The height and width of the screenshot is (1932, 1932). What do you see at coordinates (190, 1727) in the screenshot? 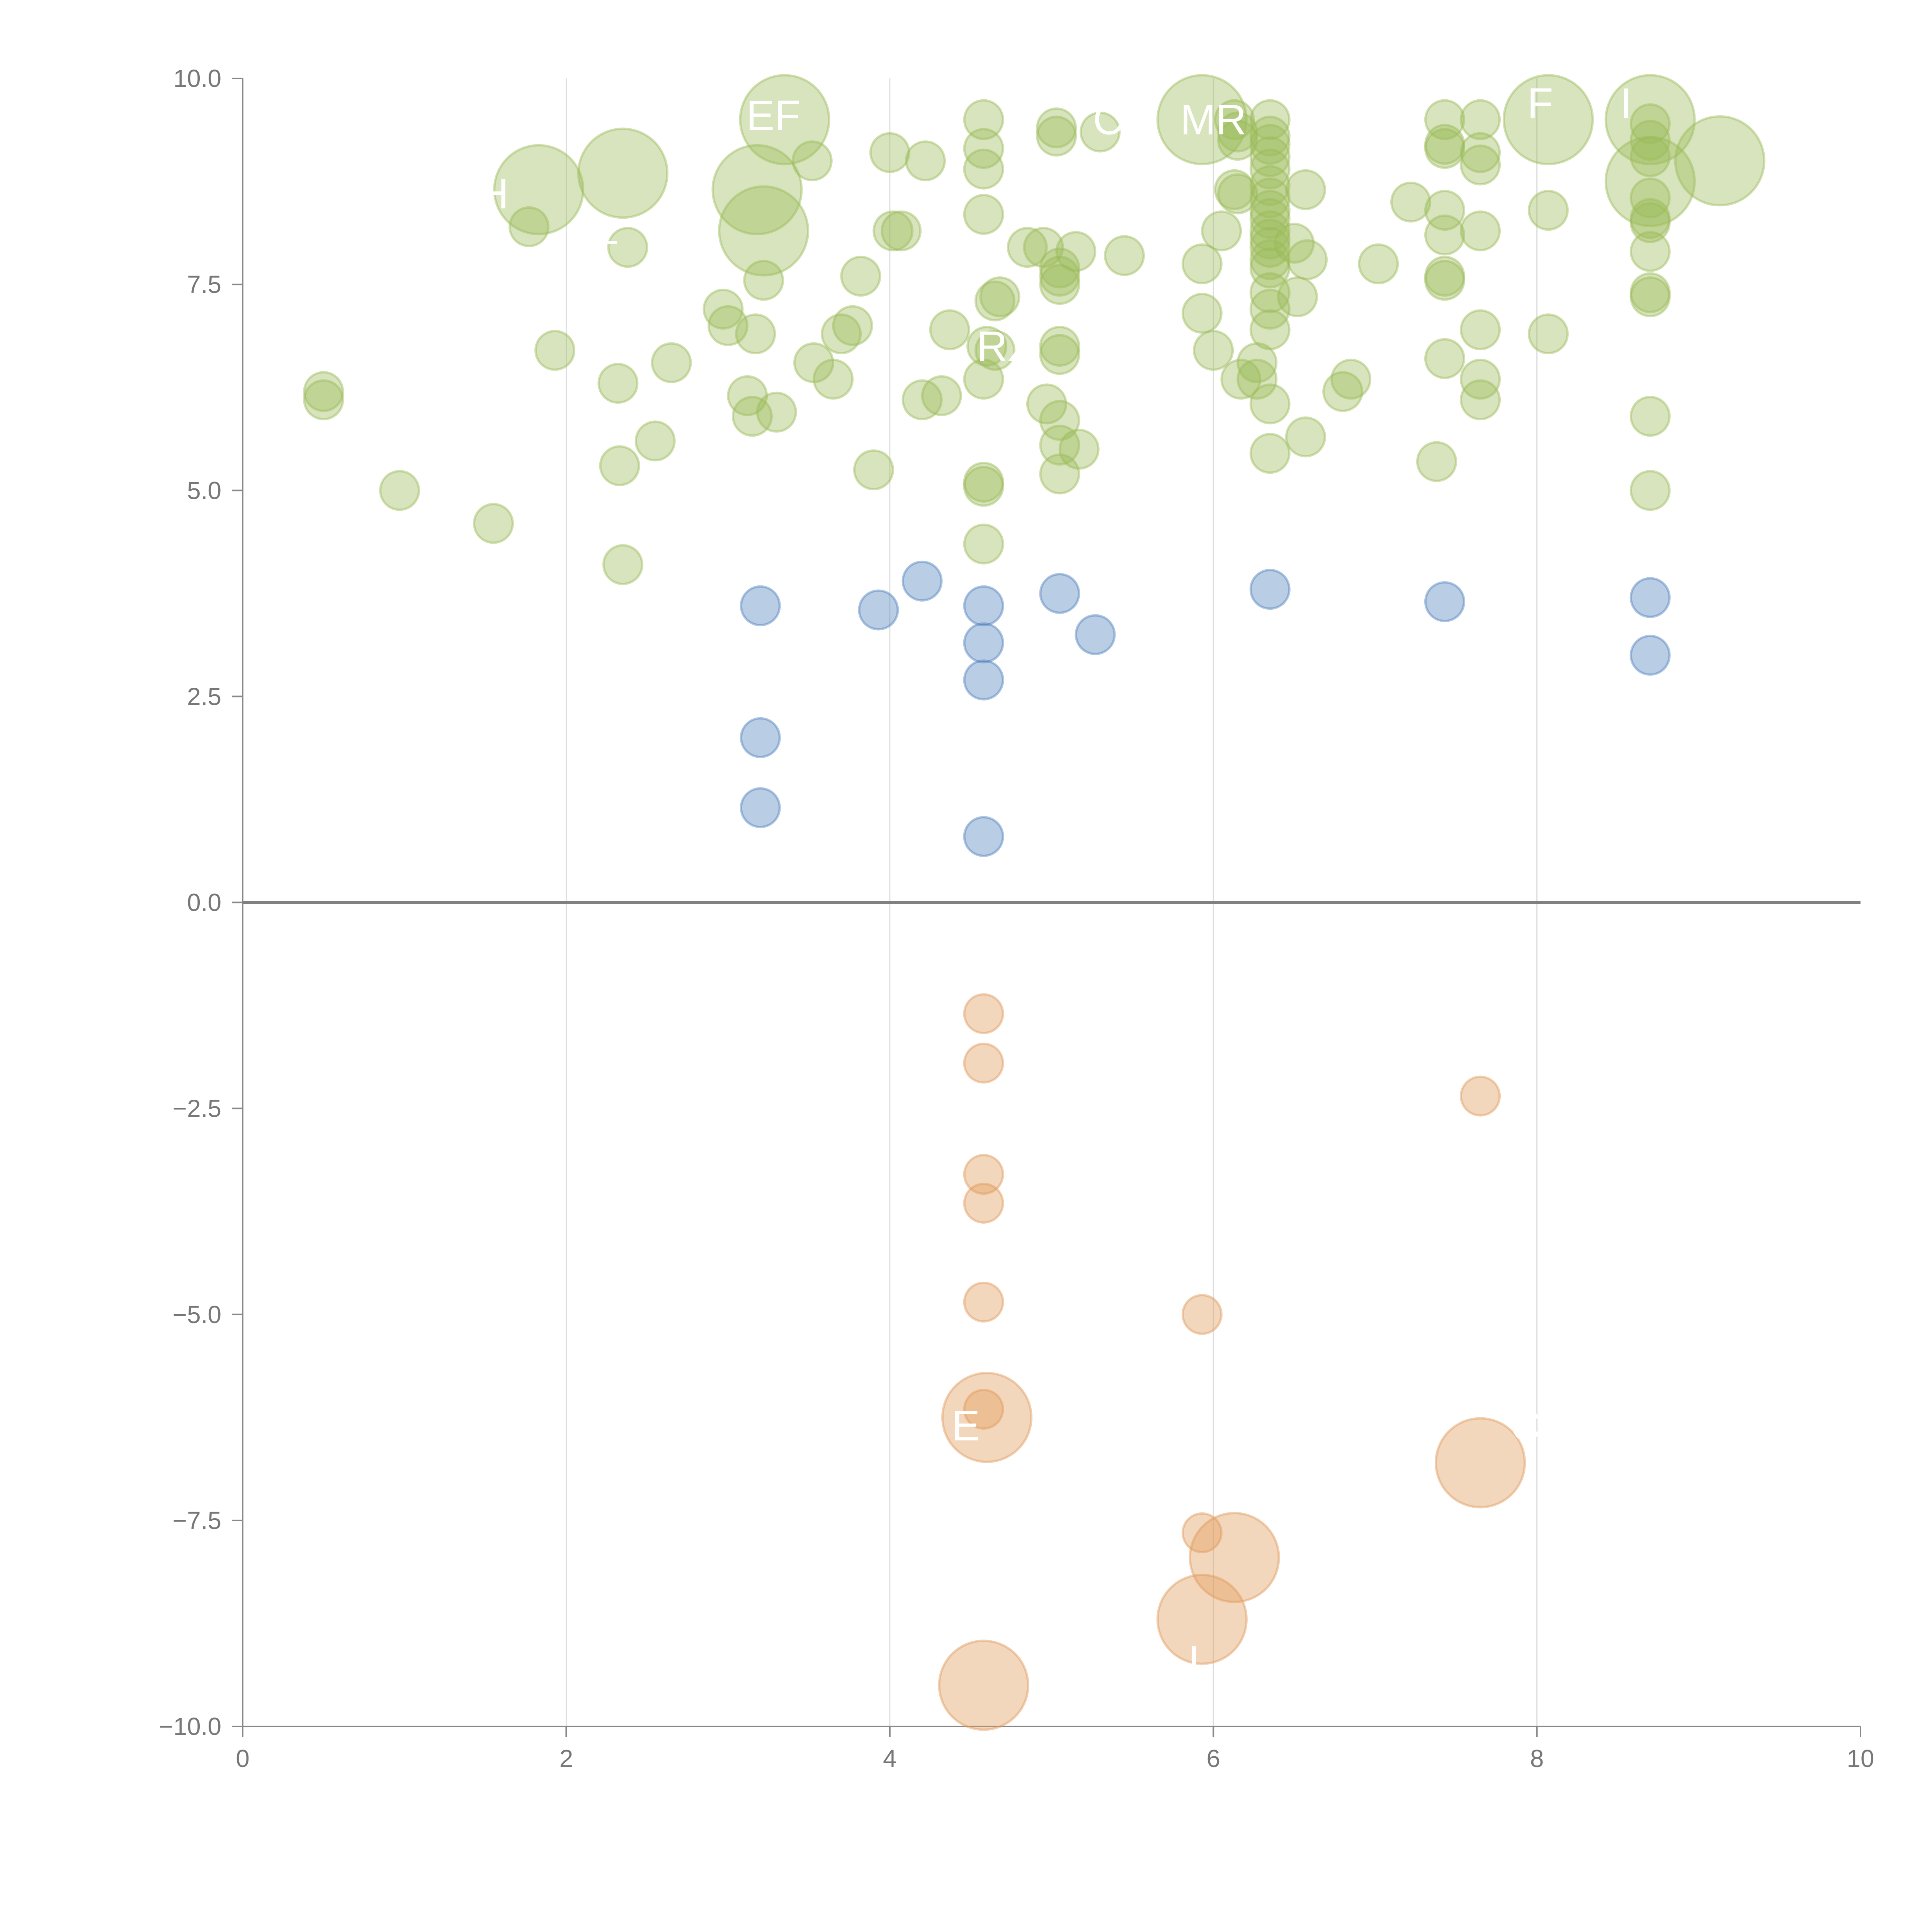
I see `y-tick-label: −10.0` at bounding box center [190, 1727].